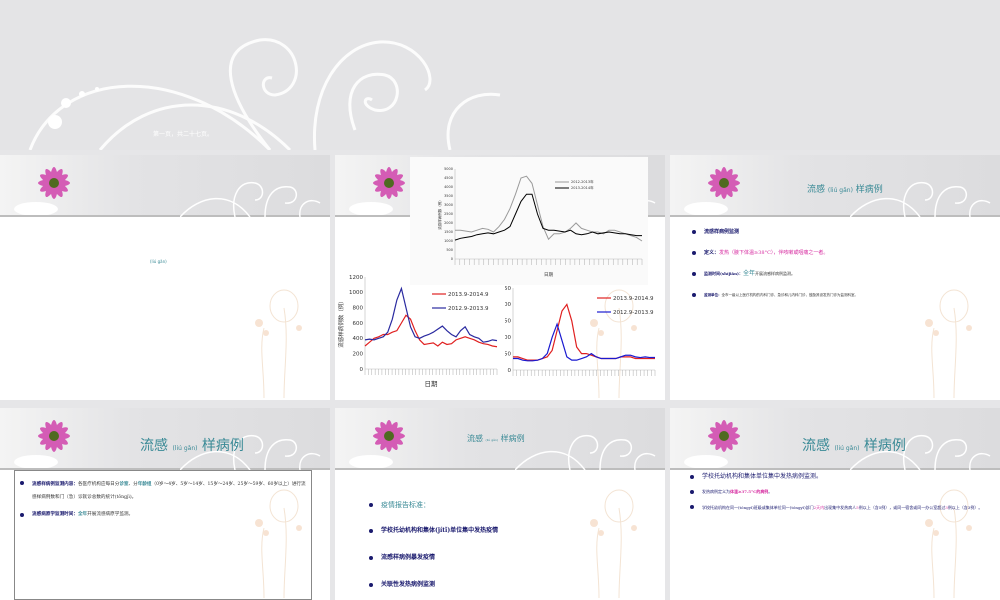 The image size is (1000, 600). I want to click on bullet-item: 关联性发热病例监测, so click(509, 585).